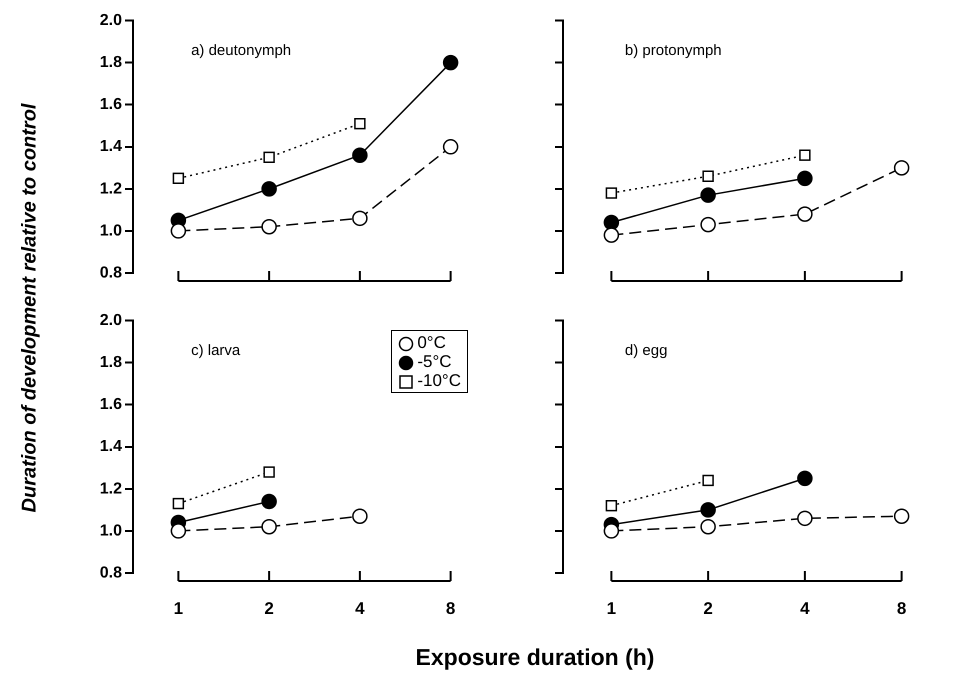 The image size is (970, 692). What do you see at coordinates (241, 51) in the screenshot?
I see `annotation: a) deutonymph` at bounding box center [241, 51].